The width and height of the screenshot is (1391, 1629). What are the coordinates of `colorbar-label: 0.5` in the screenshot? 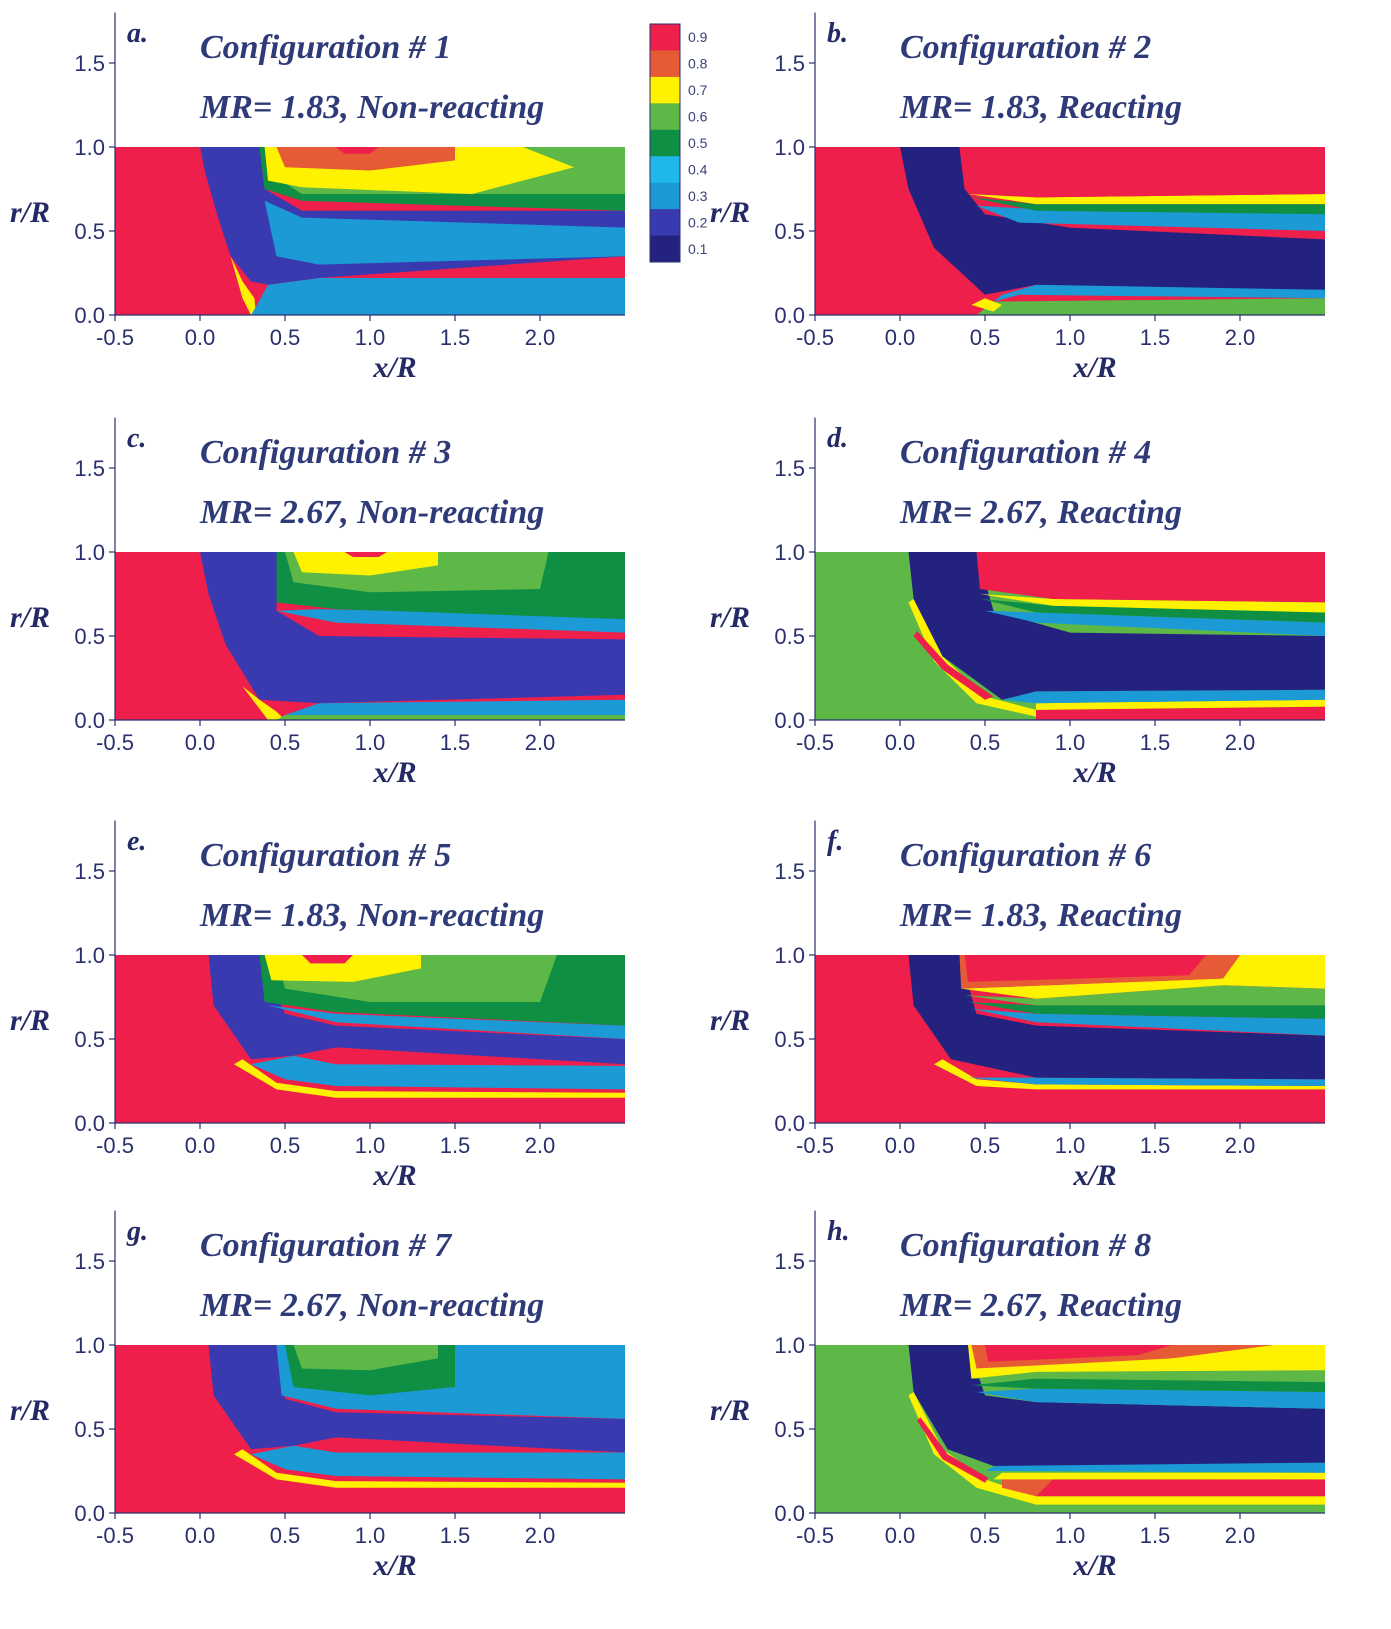 It's located at (698, 143).